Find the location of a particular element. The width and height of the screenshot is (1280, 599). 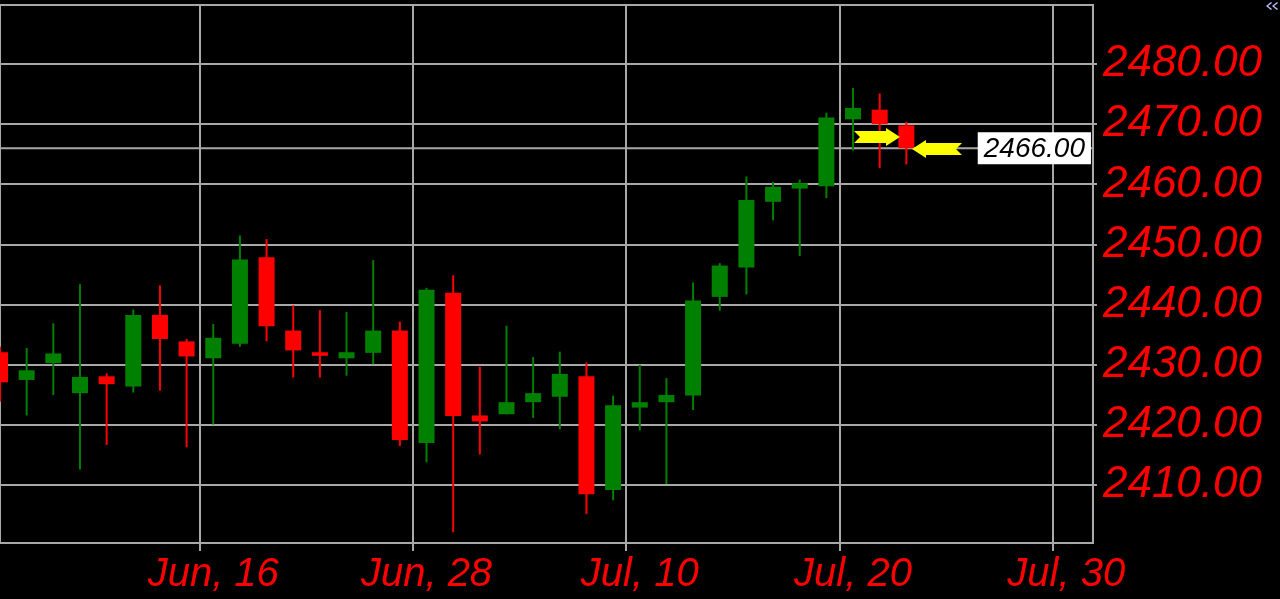

y-tick-label: 2420.00 is located at coordinates (1182, 422).